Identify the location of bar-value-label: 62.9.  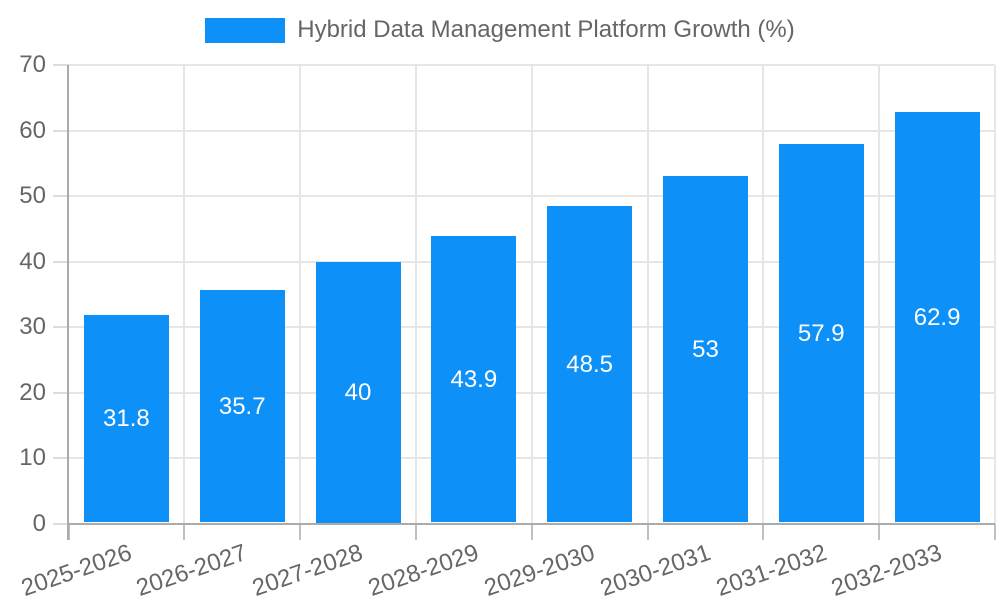
(937, 317).